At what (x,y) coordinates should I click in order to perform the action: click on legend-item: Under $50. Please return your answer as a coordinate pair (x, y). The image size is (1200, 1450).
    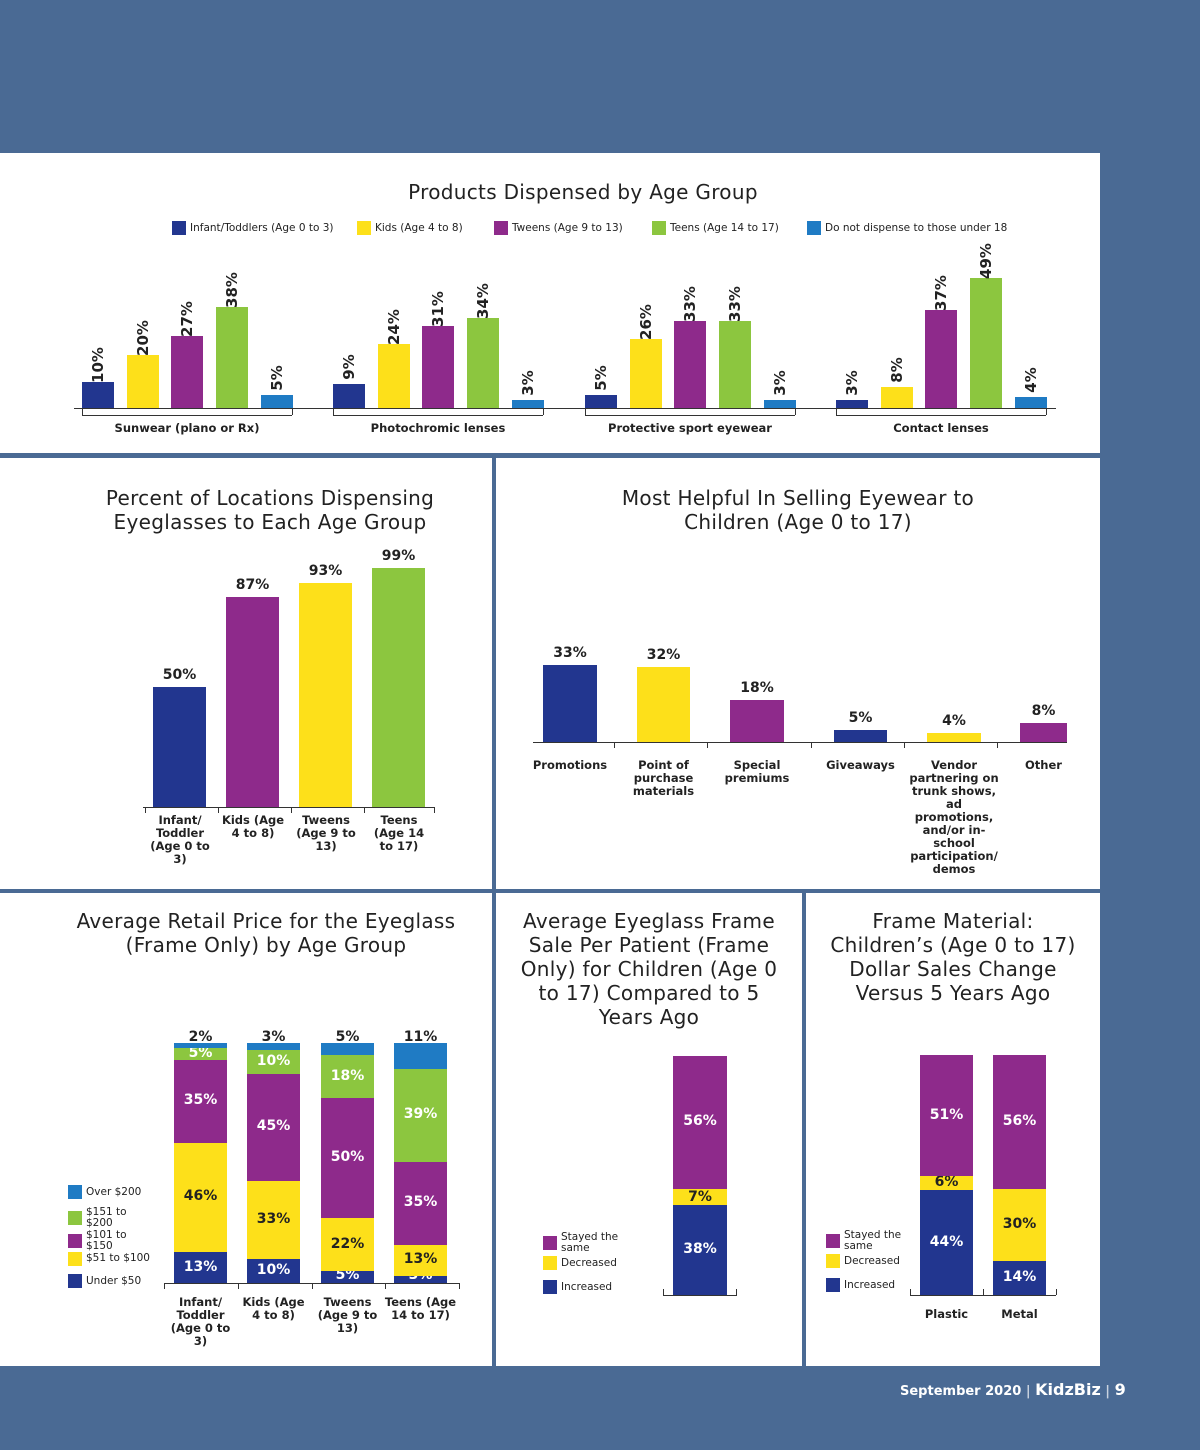
    Looking at the image, I should click on (104, 1281).